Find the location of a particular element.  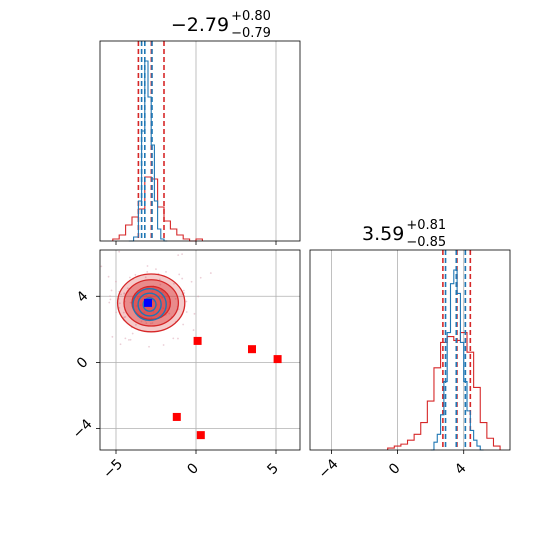

param2-minus-error: −0.85 is located at coordinates (426, 242).